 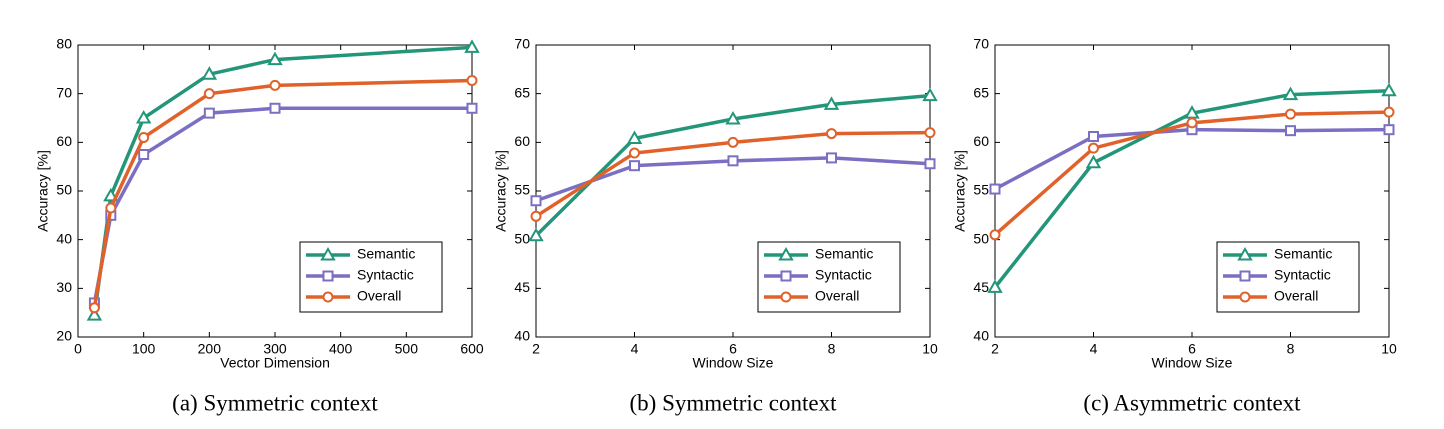 What do you see at coordinates (78, 349) in the screenshot?
I see `x-tick-label: 0` at bounding box center [78, 349].